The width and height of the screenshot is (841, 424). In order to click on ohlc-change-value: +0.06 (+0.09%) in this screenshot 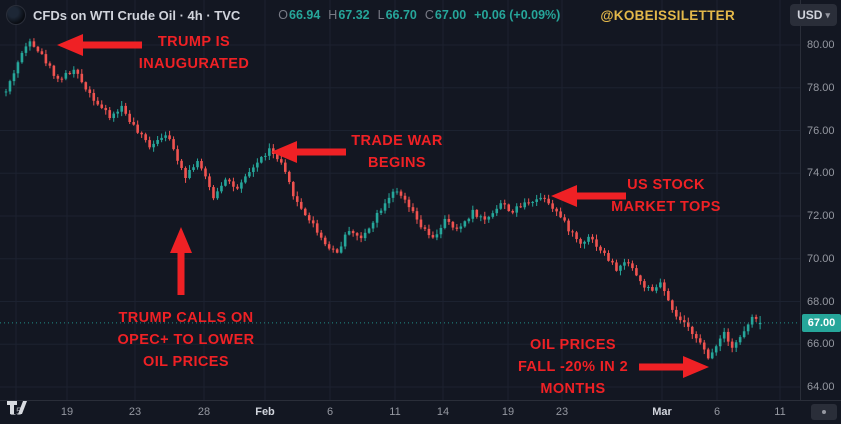, I will do `click(517, 15)`.